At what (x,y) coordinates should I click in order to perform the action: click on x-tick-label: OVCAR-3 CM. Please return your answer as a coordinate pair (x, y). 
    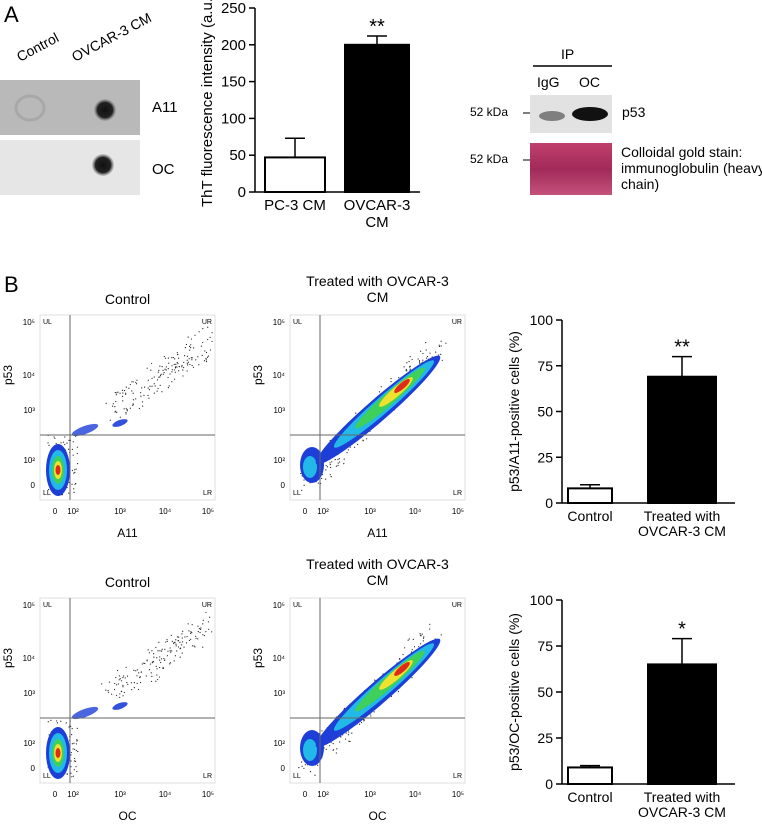
    Looking at the image, I should click on (377, 214).